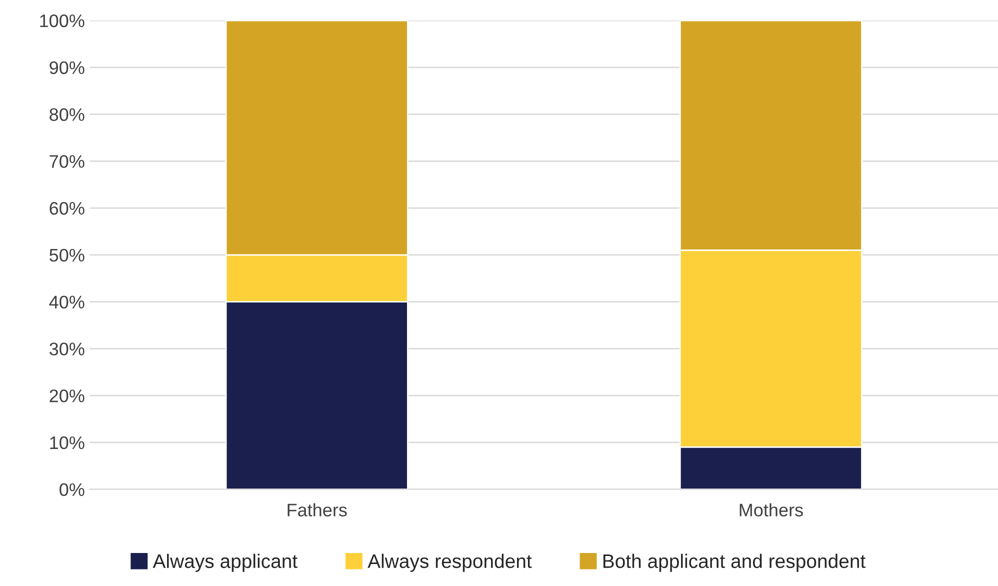 The image size is (998, 586). I want to click on legend-label: Always applicant, so click(225, 563).